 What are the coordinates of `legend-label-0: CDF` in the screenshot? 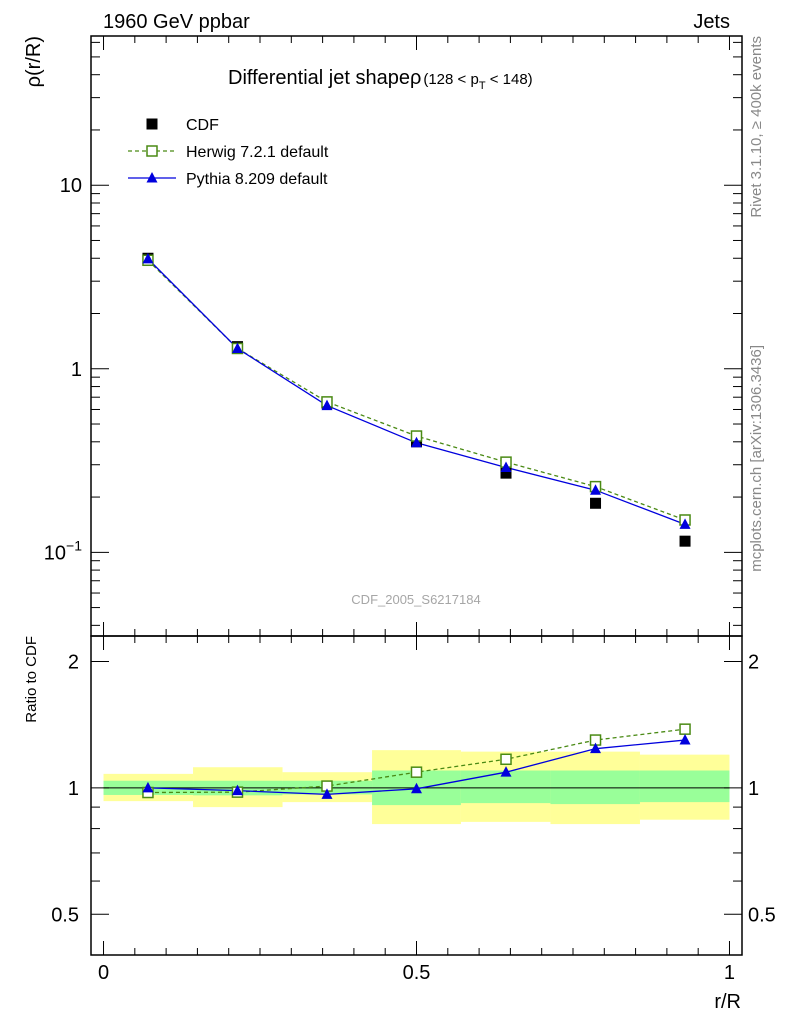 It's located at (202, 125).